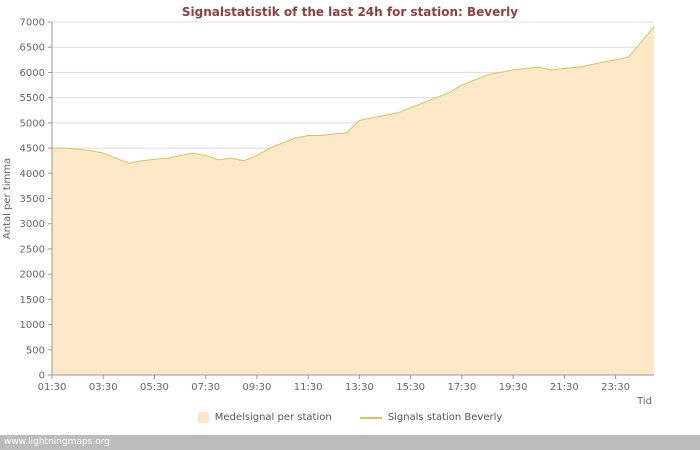 This screenshot has height=450, width=700. Describe the element at coordinates (154, 387) in the screenshot. I see `svg-text: 05:30` at that location.